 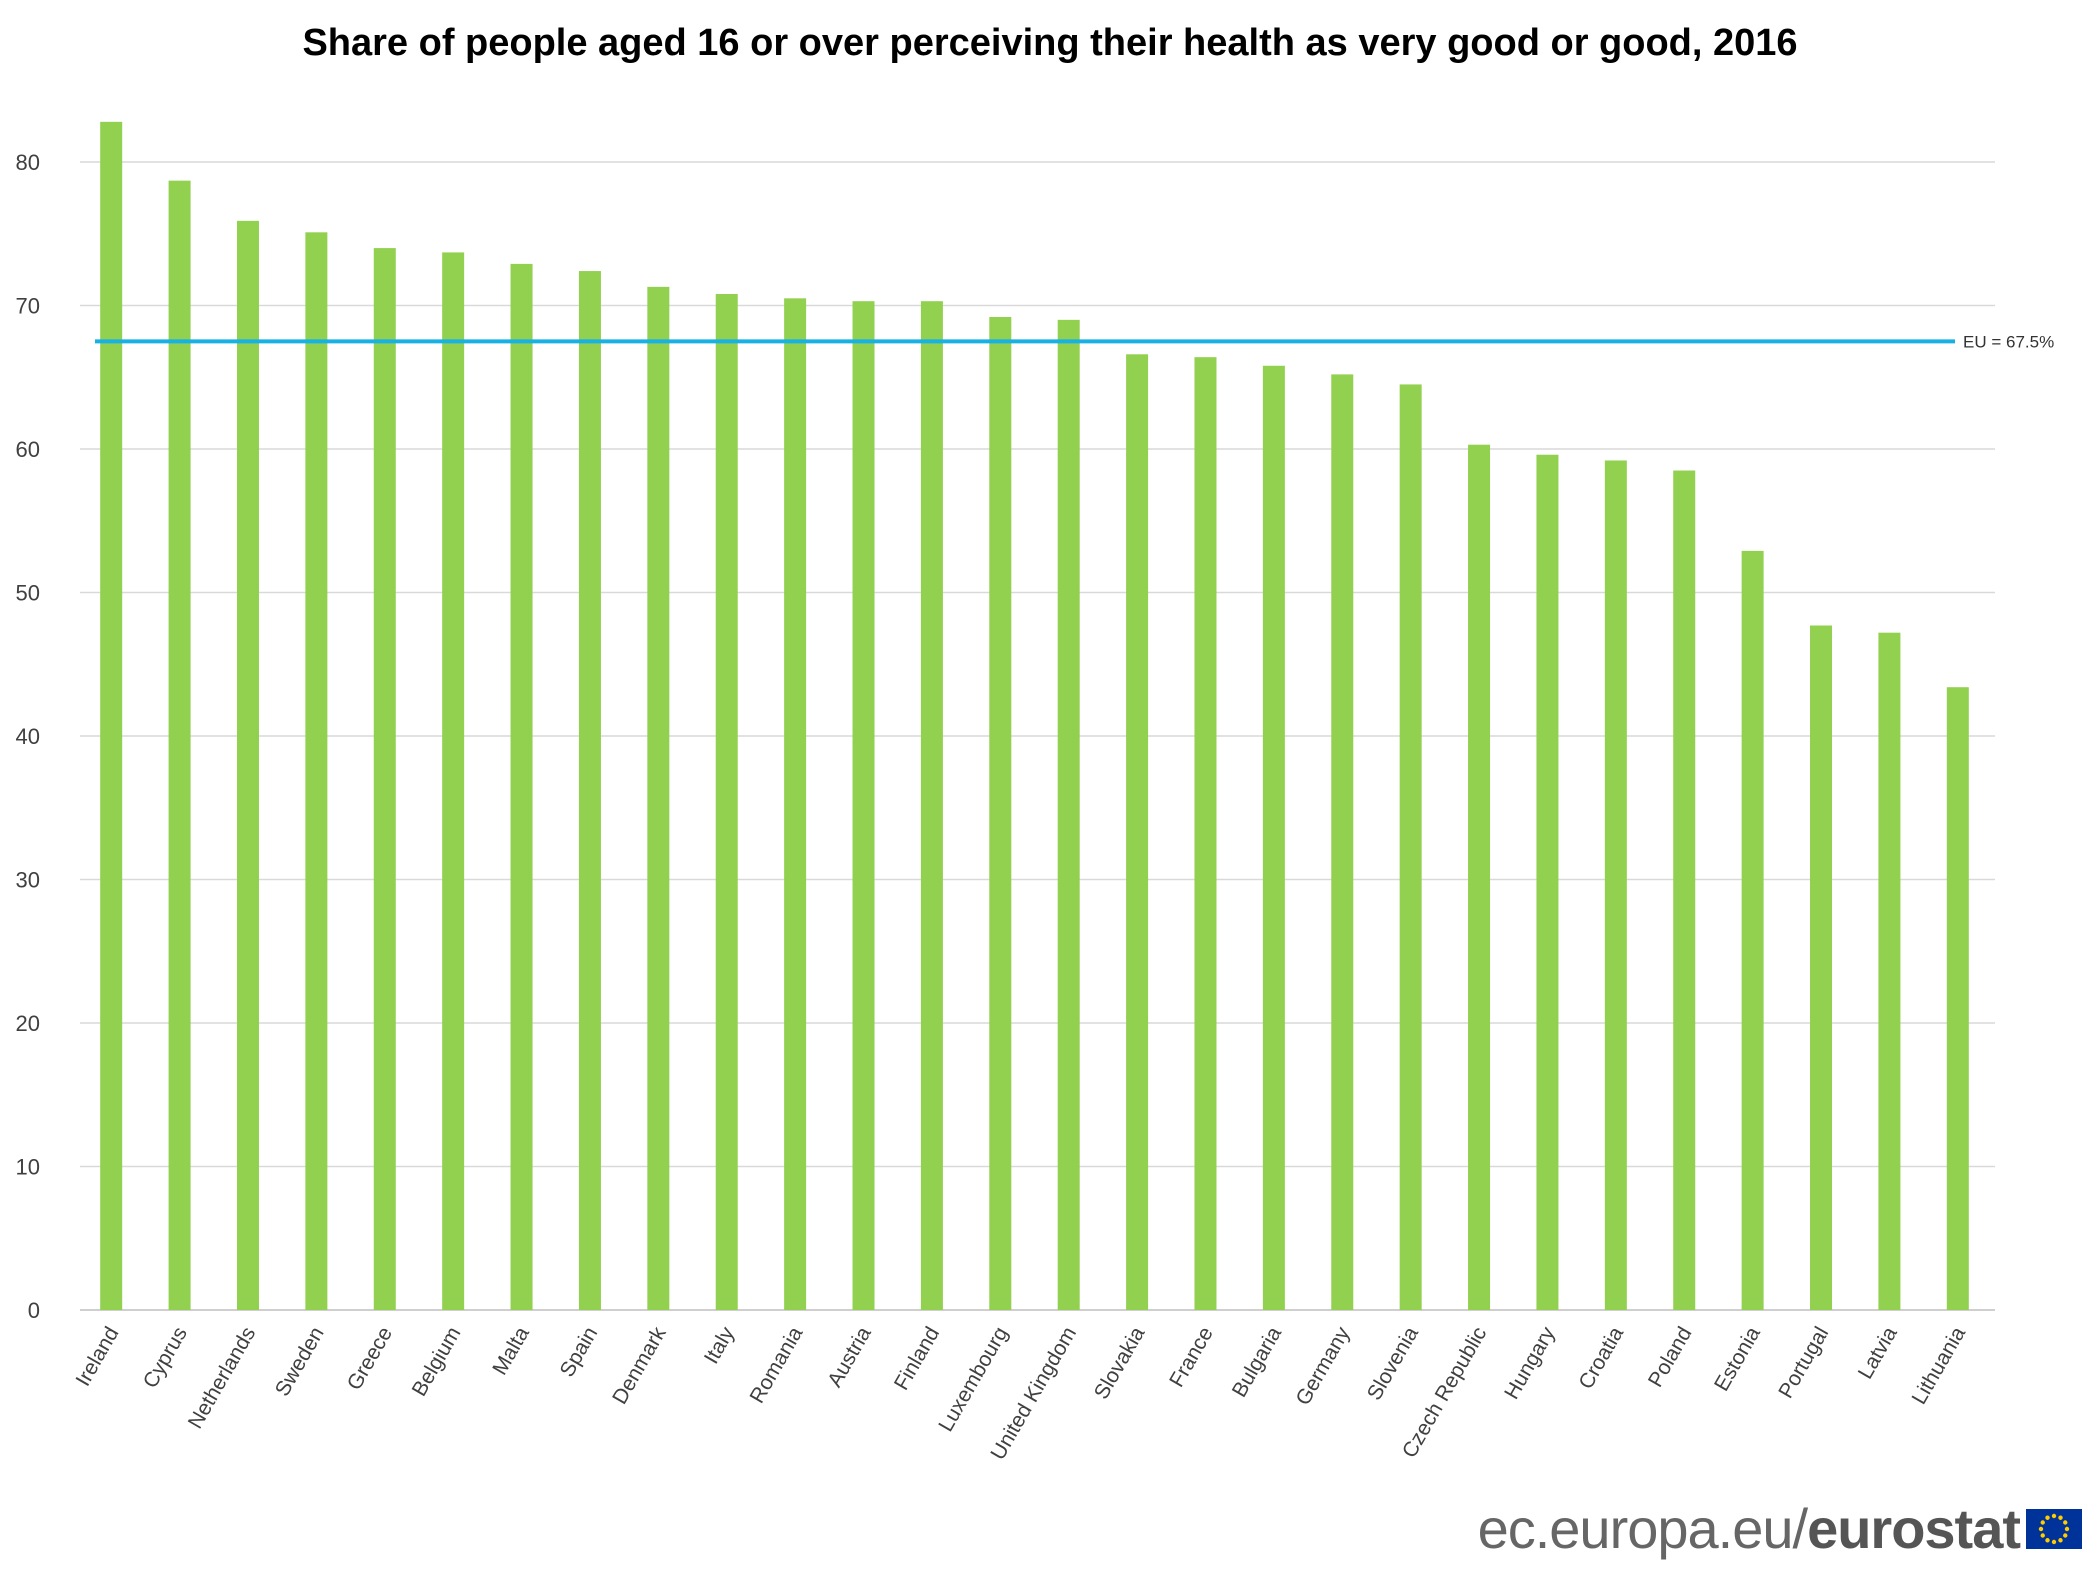 What do you see at coordinates (1410, 847) in the screenshot?
I see `bar-slovenia` at bounding box center [1410, 847].